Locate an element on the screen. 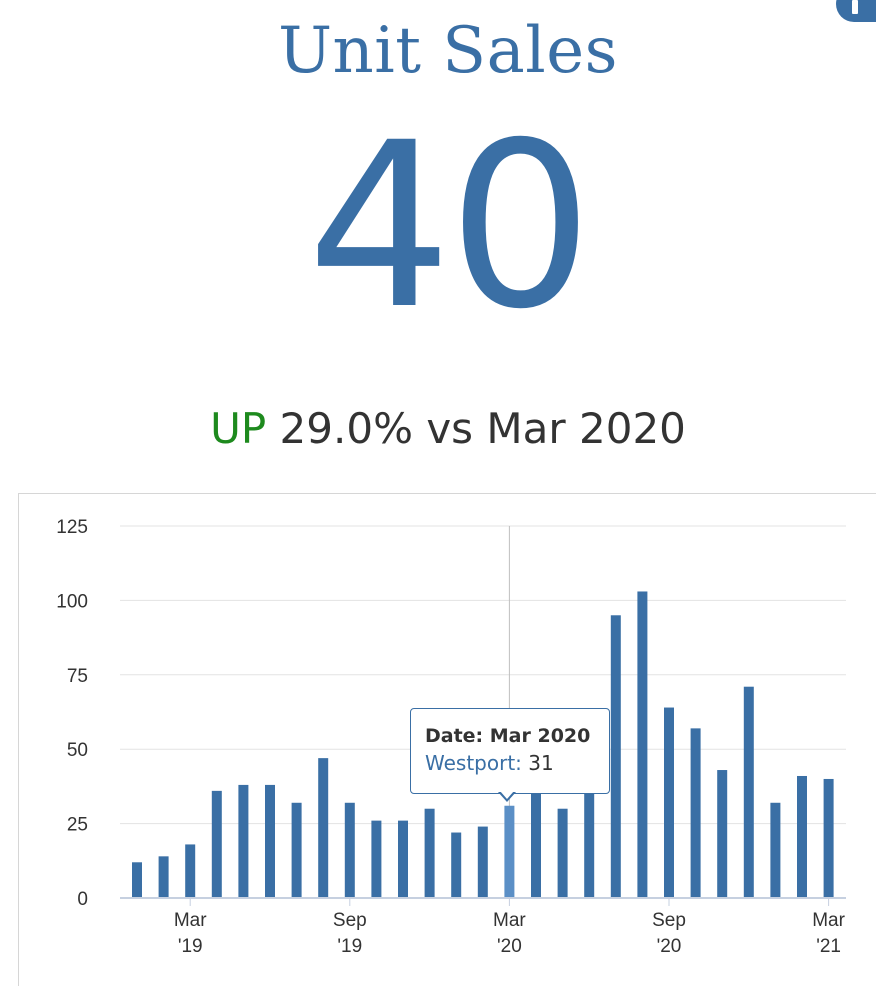 The width and height of the screenshot is (876, 986). bar-jul-2019 is located at coordinates (296, 850).